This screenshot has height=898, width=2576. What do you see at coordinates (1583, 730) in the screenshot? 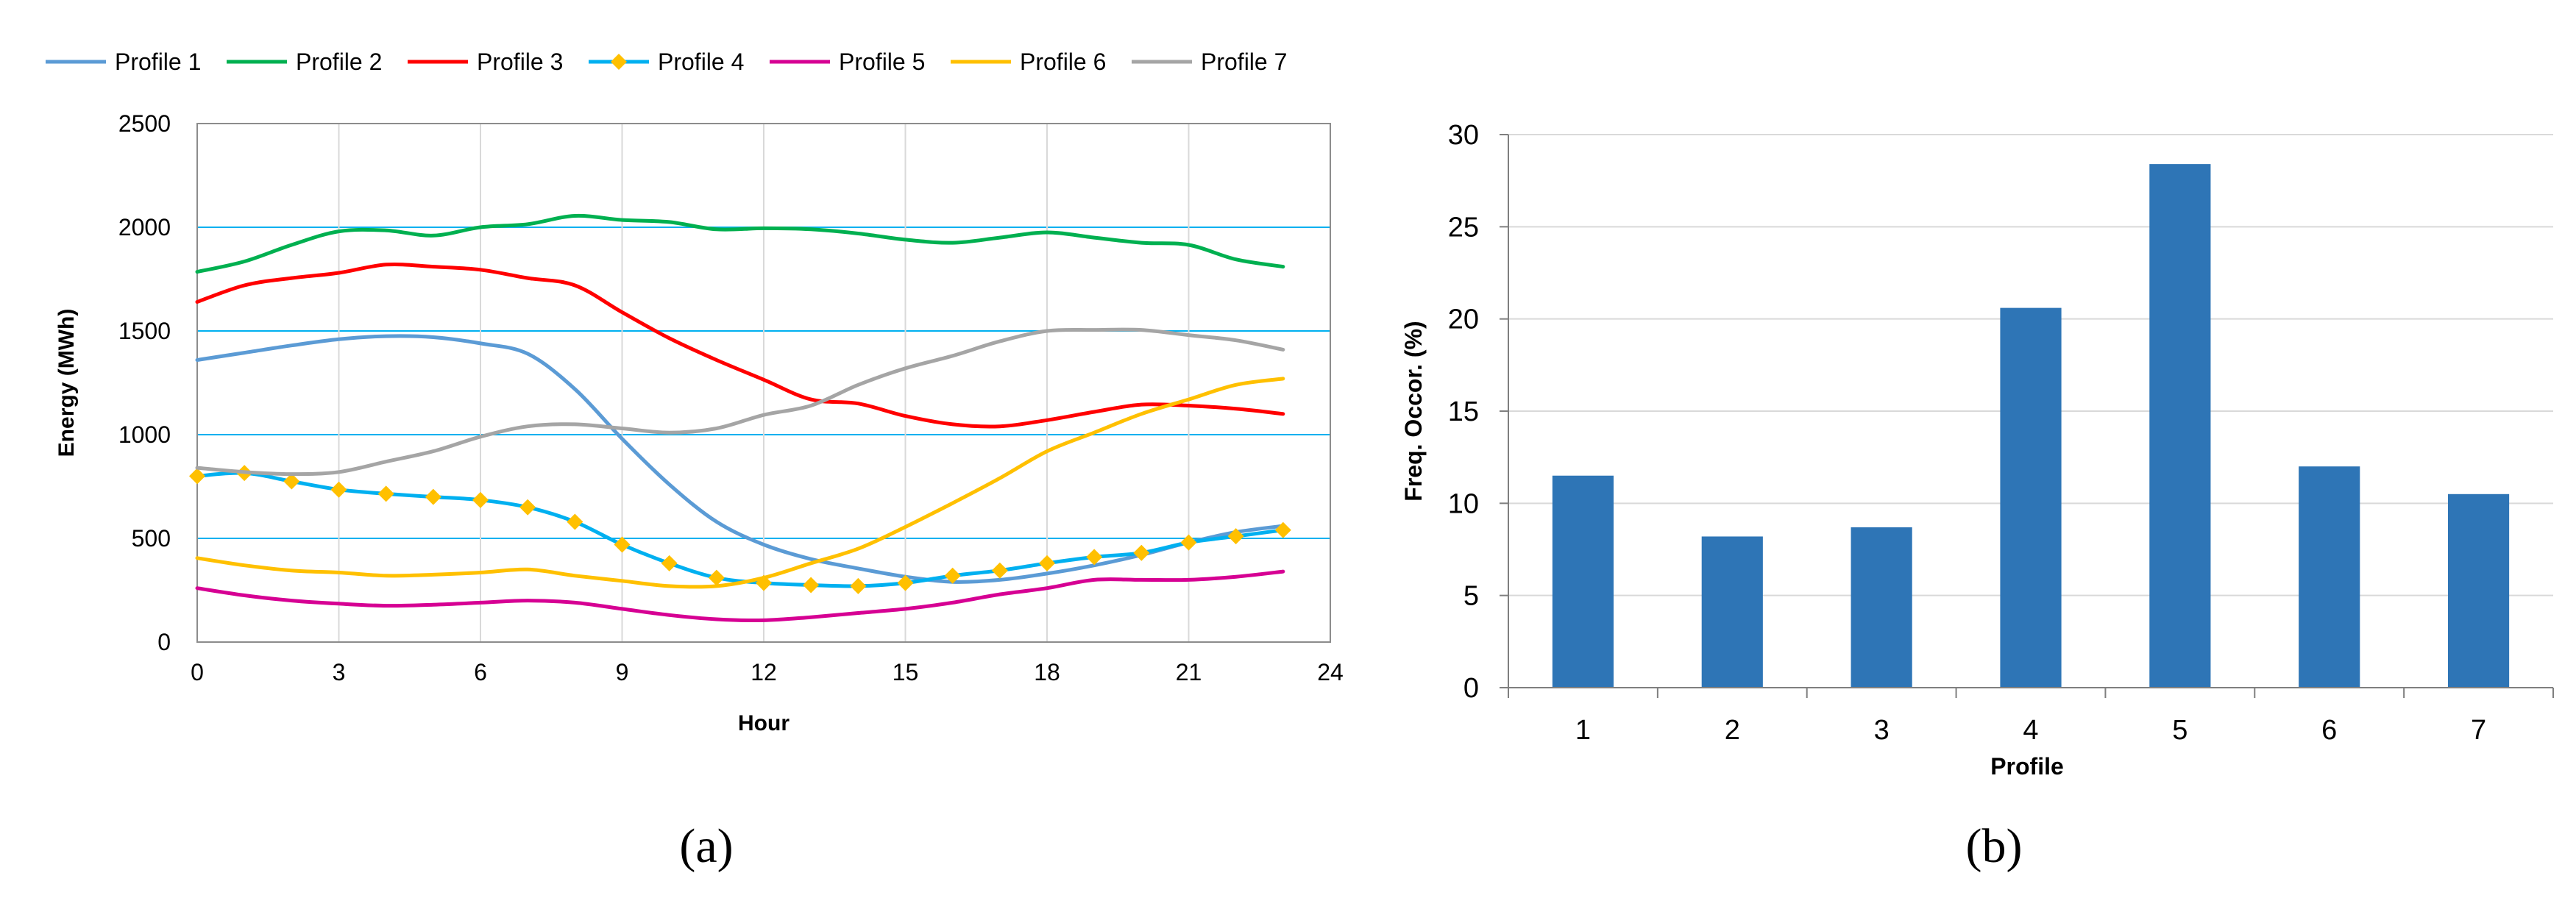
I see `bar-chart-x-tick-label: 1` at bounding box center [1583, 730].